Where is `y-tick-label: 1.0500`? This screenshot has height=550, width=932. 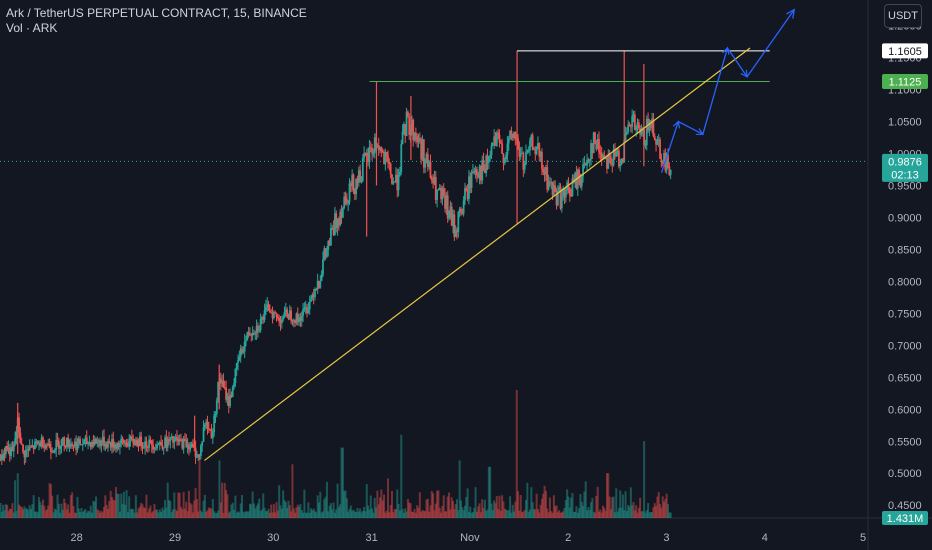
y-tick-label: 1.0500 is located at coordinates (905, 123).